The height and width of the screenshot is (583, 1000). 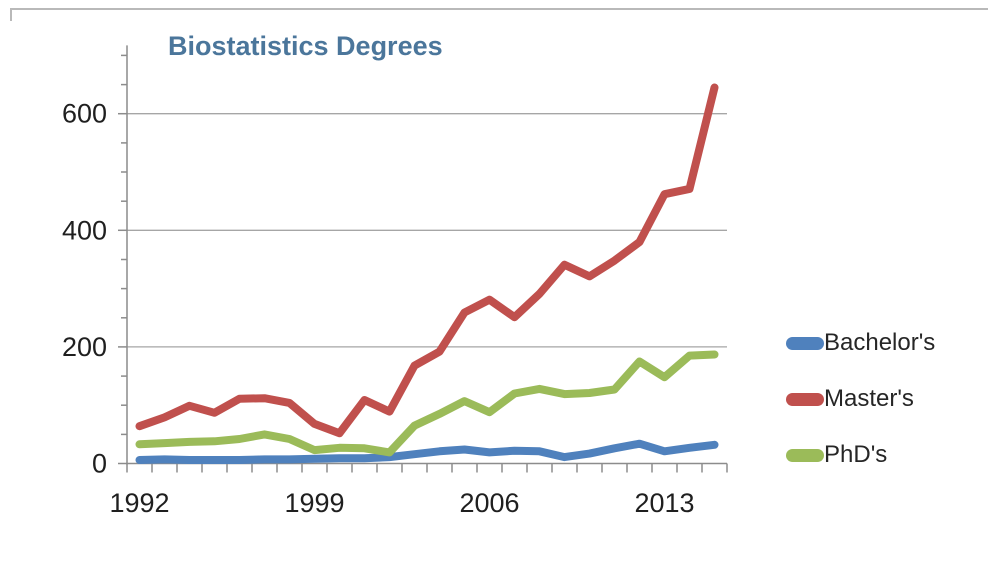 What do you see at coordinates (305, 46) in the screenshot?
I see `chart-title: Biostatistics Degrees` at bounding box center [305, 46].